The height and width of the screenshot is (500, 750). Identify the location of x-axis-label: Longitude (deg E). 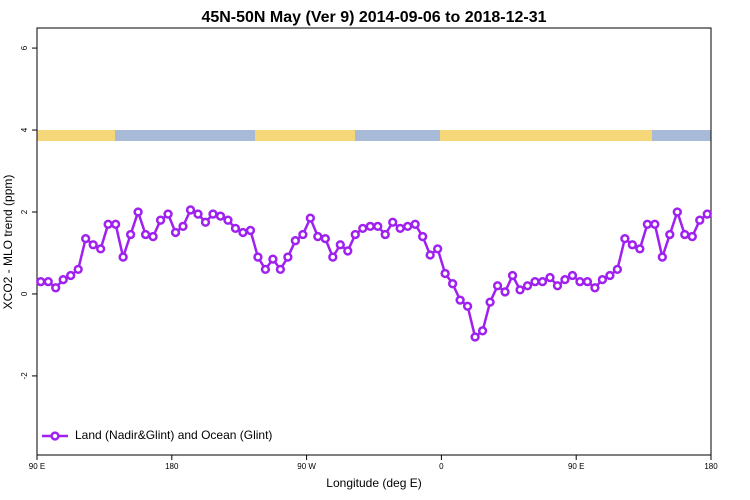
(373, 483).